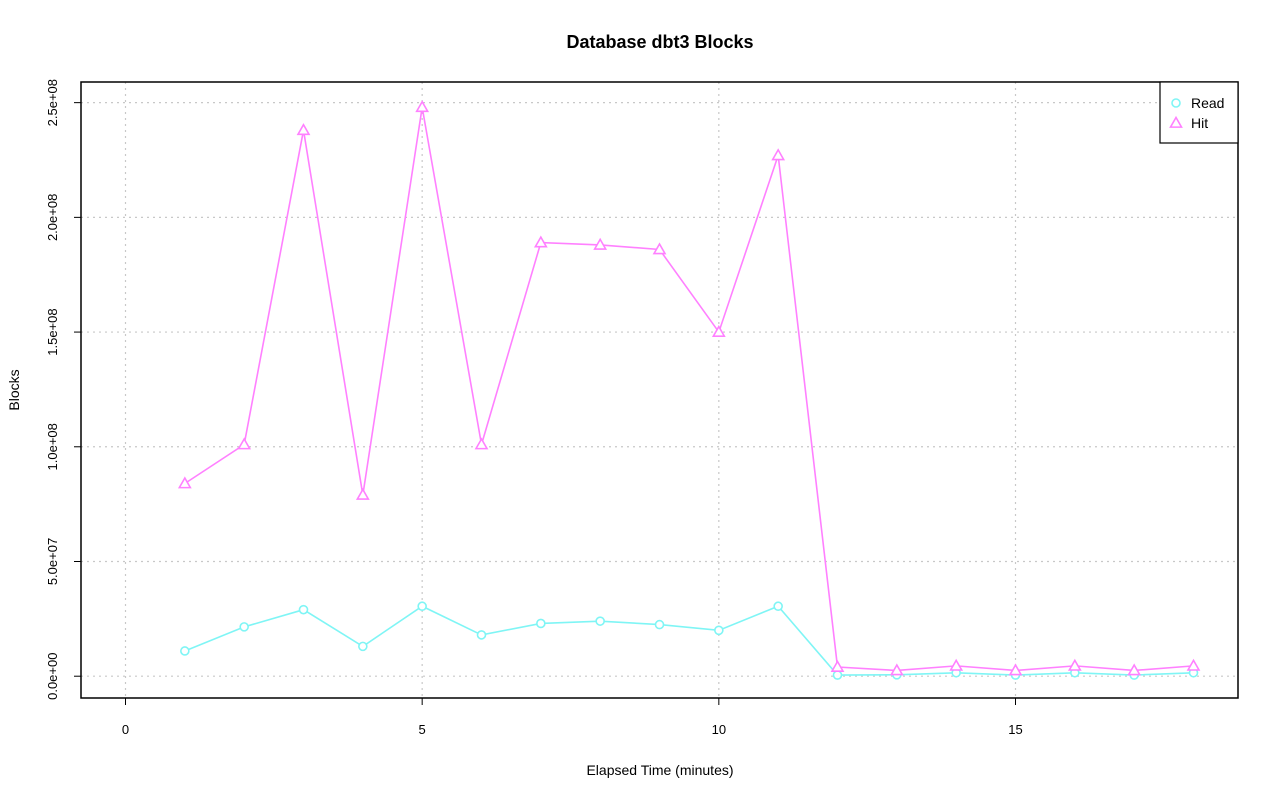 Image resolution: width=1280 pixels, height=801 pixels. What do you see at coordinates (52, 331) in the screenshot?
I see `y-tick-label-3: 1.5e+08` at bounding box center [52, 331].